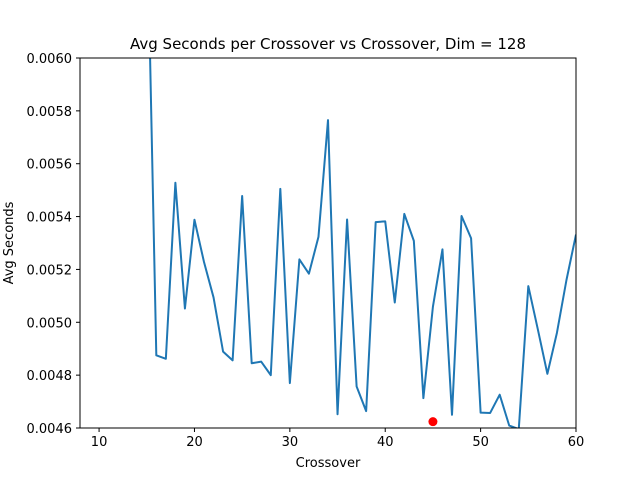  What do you see at coordinates (50, 323) in the screenshot?
I see `y-tick-label: 0.0050` at bounding box center [50, 323].